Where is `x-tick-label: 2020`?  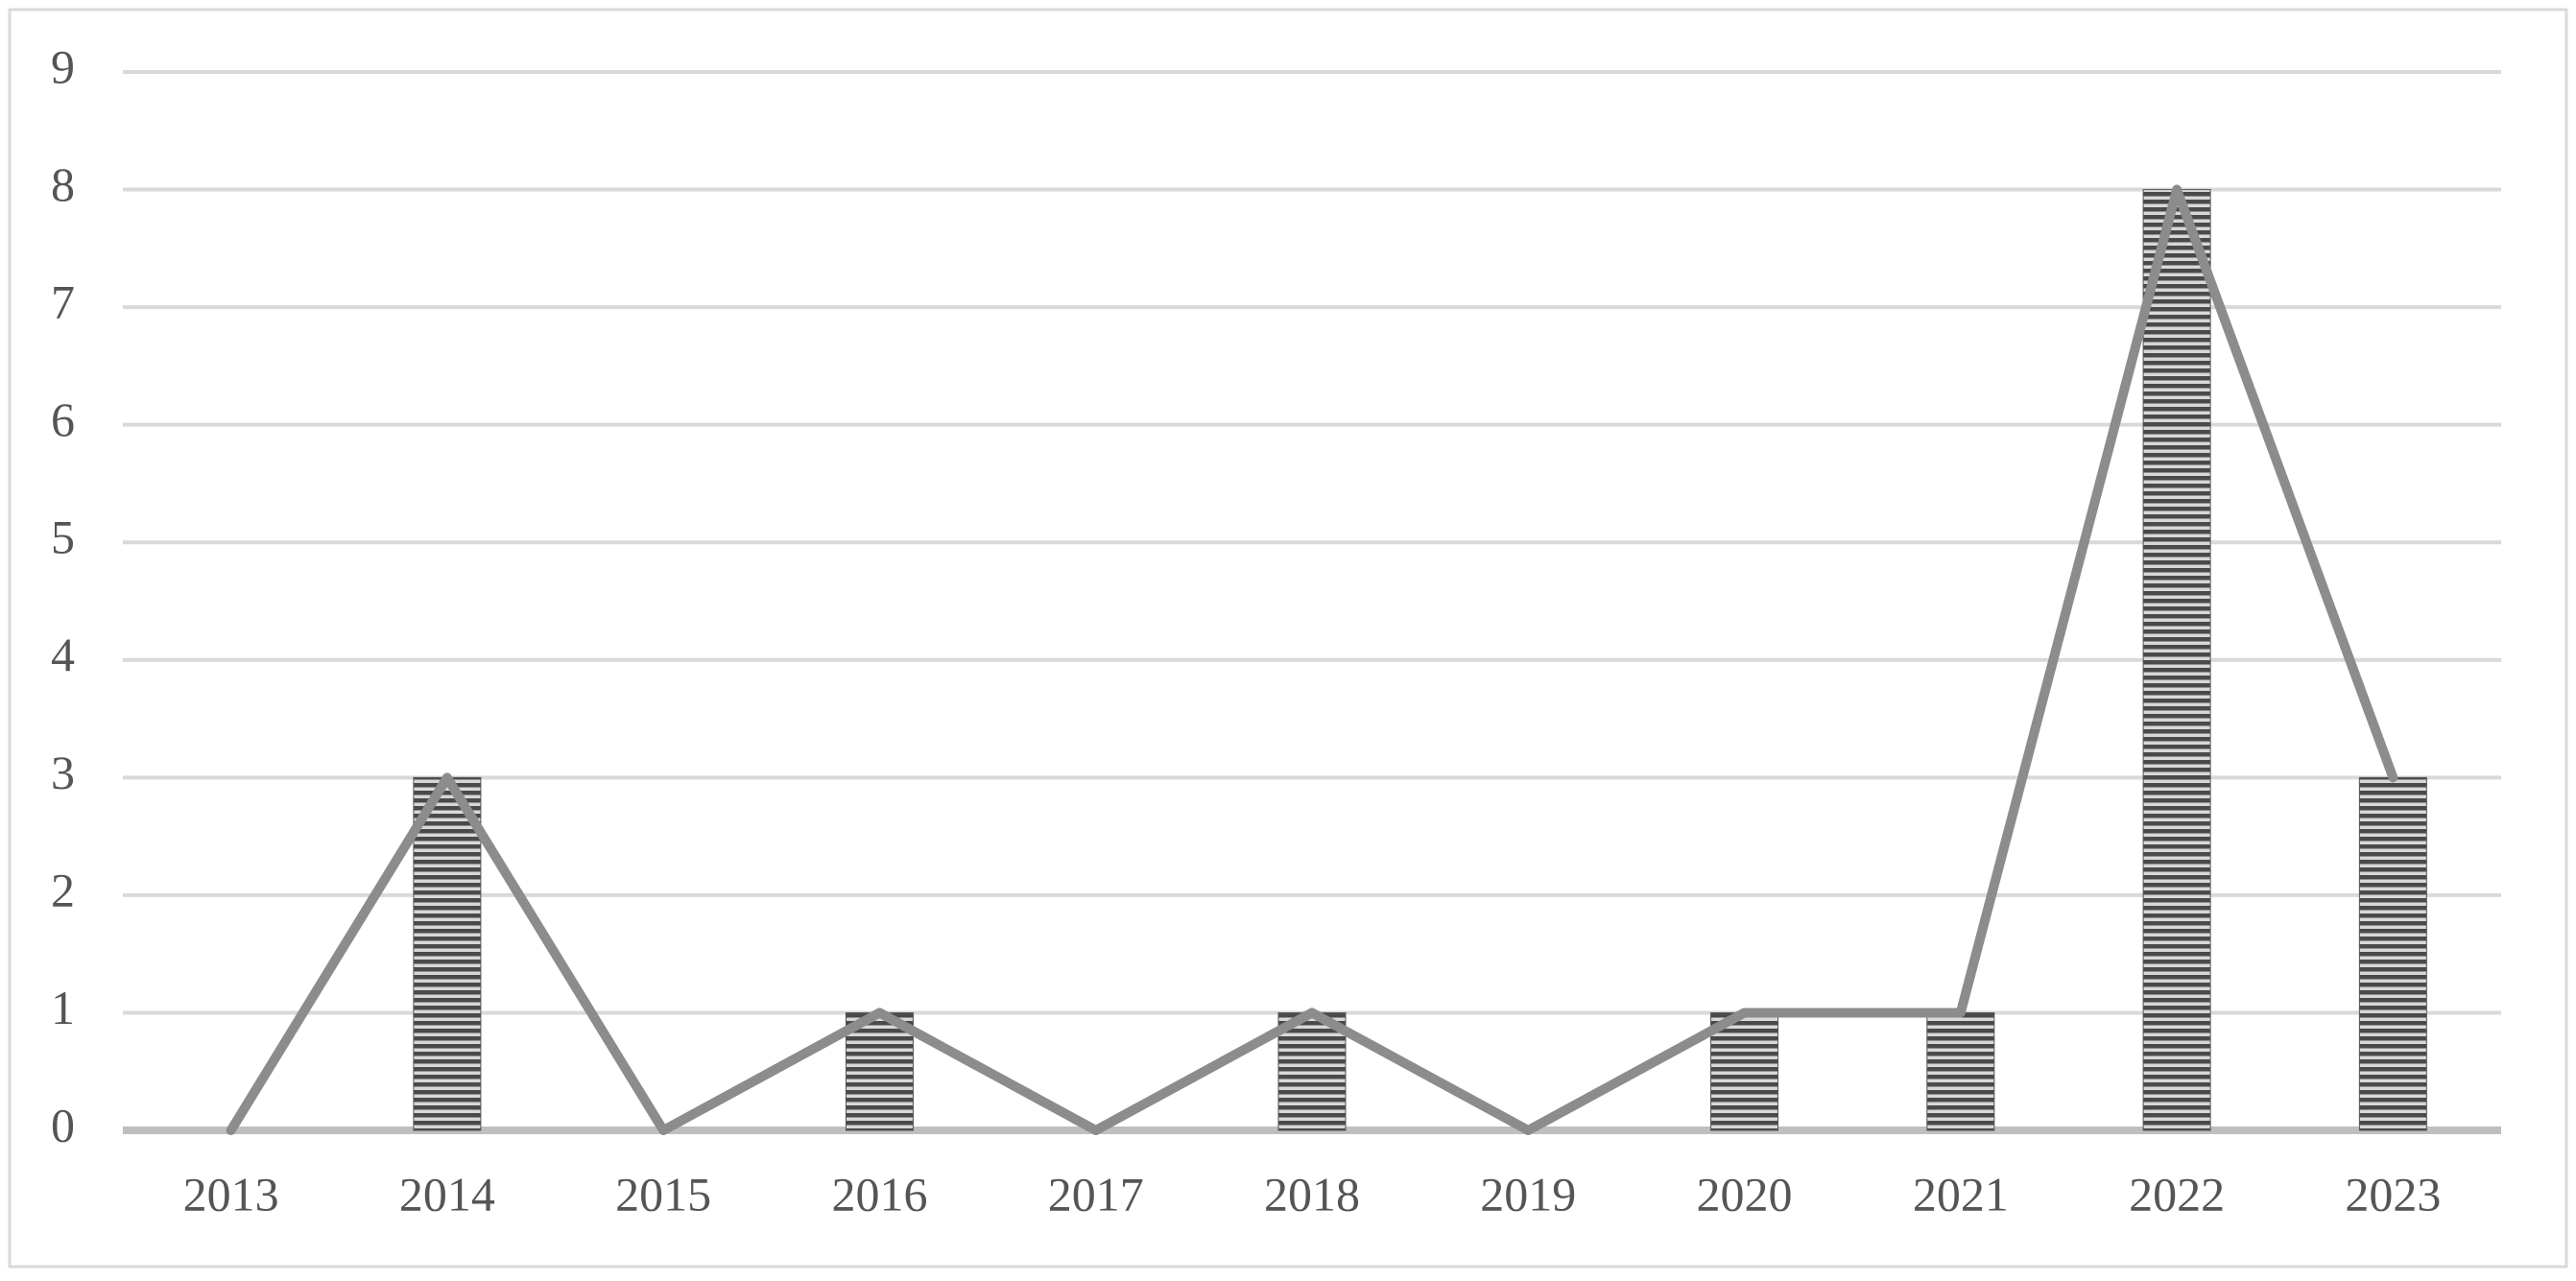 x-tick-label: 2020 is located at coordinates (1745, 1194).